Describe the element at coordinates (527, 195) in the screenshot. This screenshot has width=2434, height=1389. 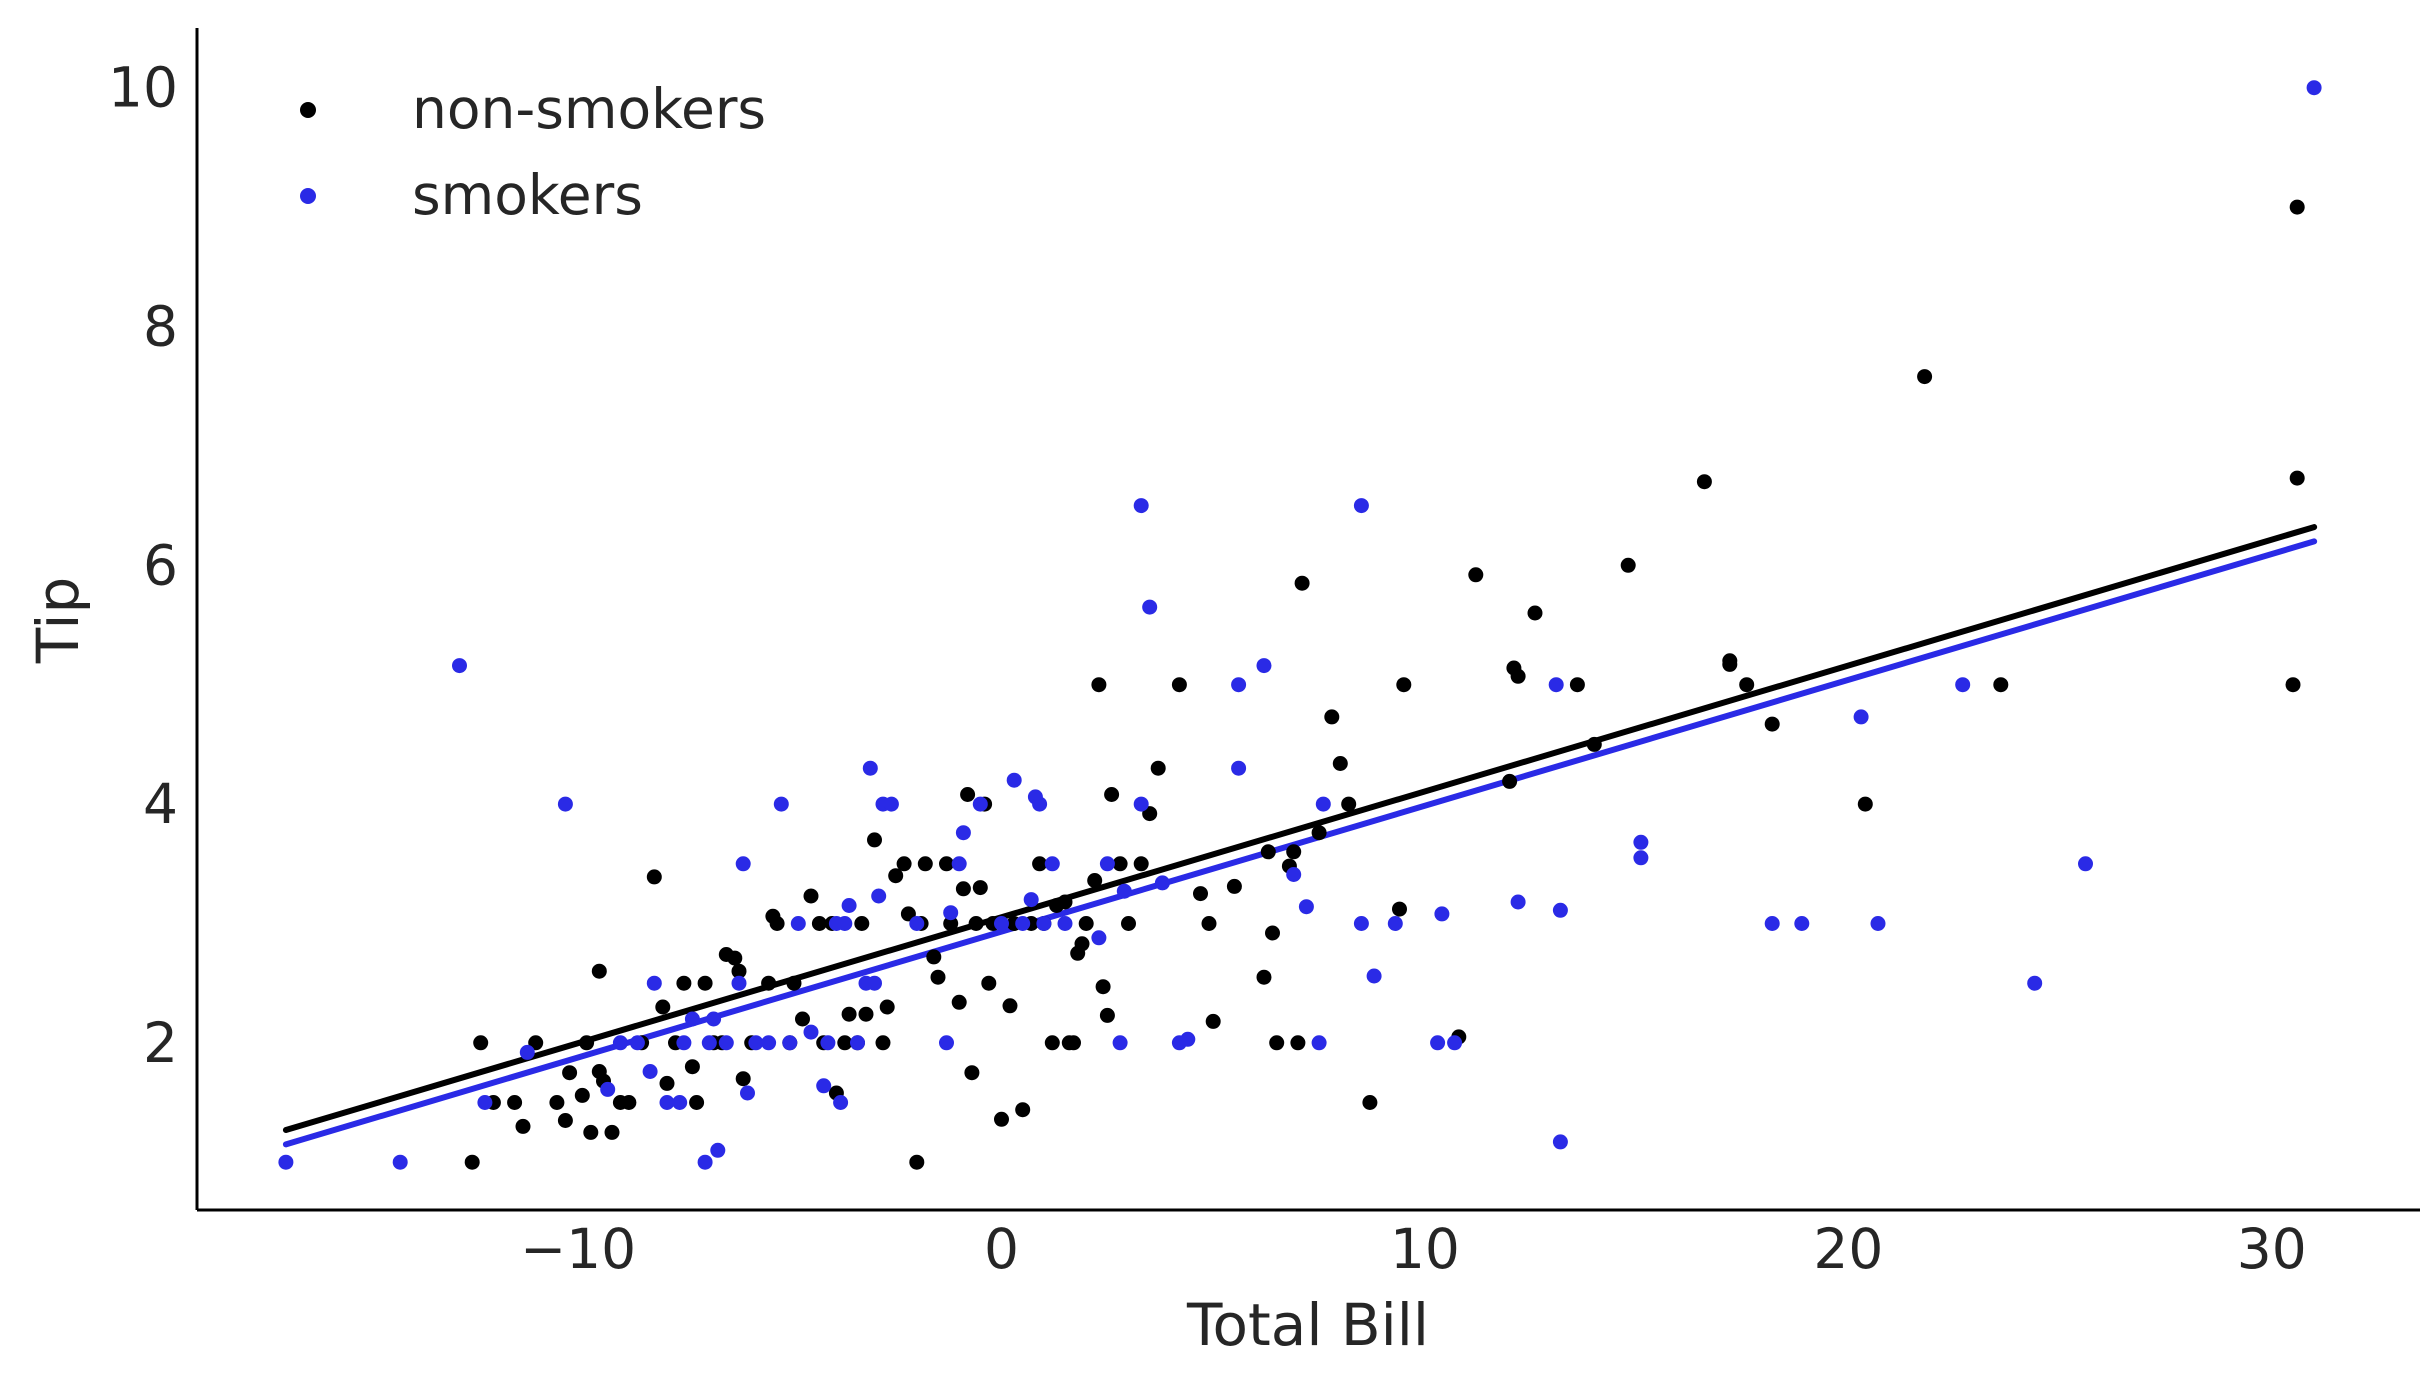
I see `legend-label-smokers: smokers` at that location.